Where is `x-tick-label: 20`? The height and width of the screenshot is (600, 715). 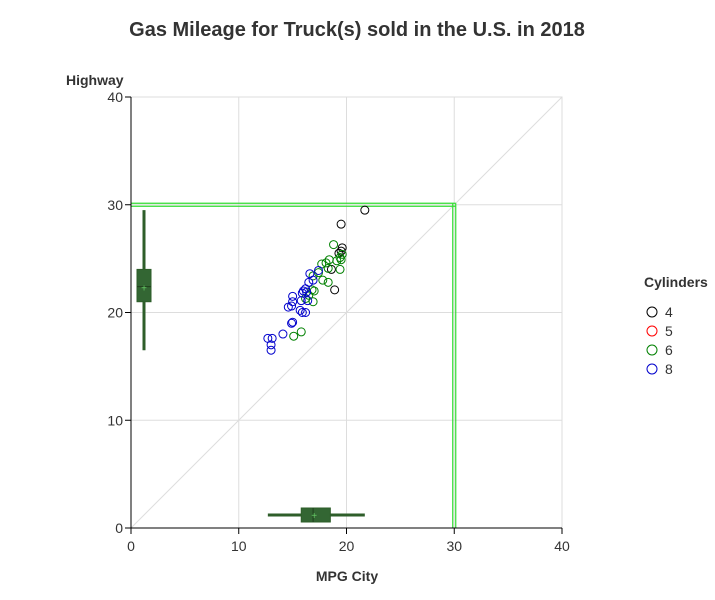 x-tick-label: 20 is located at coordinates (347, 546).